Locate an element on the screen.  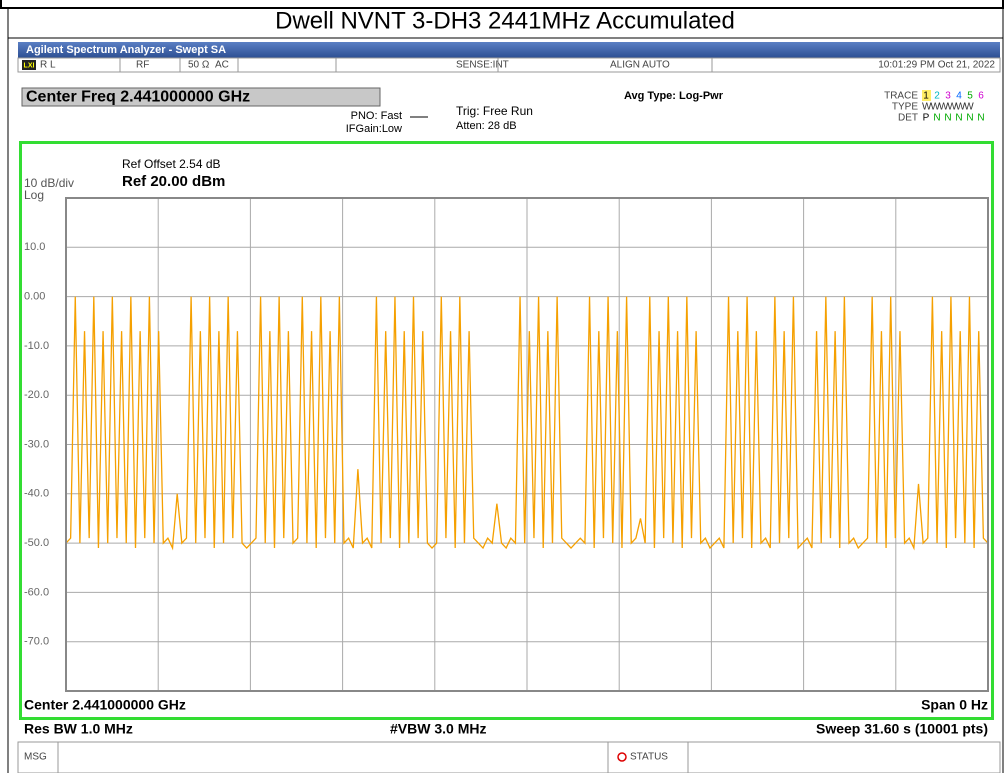
ref-offset: Ref Offset 2.54 dB is located at coordinates (171, 164).